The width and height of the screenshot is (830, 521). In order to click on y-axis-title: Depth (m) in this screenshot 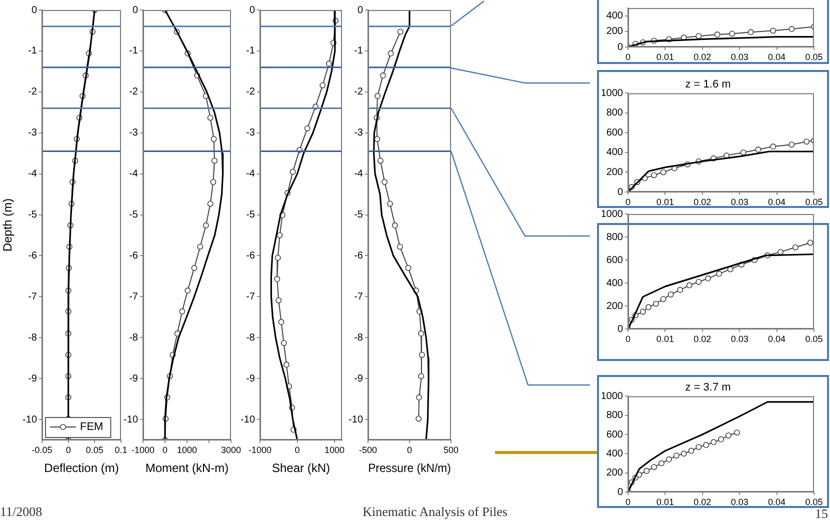, I will do `click(7, 225)`.